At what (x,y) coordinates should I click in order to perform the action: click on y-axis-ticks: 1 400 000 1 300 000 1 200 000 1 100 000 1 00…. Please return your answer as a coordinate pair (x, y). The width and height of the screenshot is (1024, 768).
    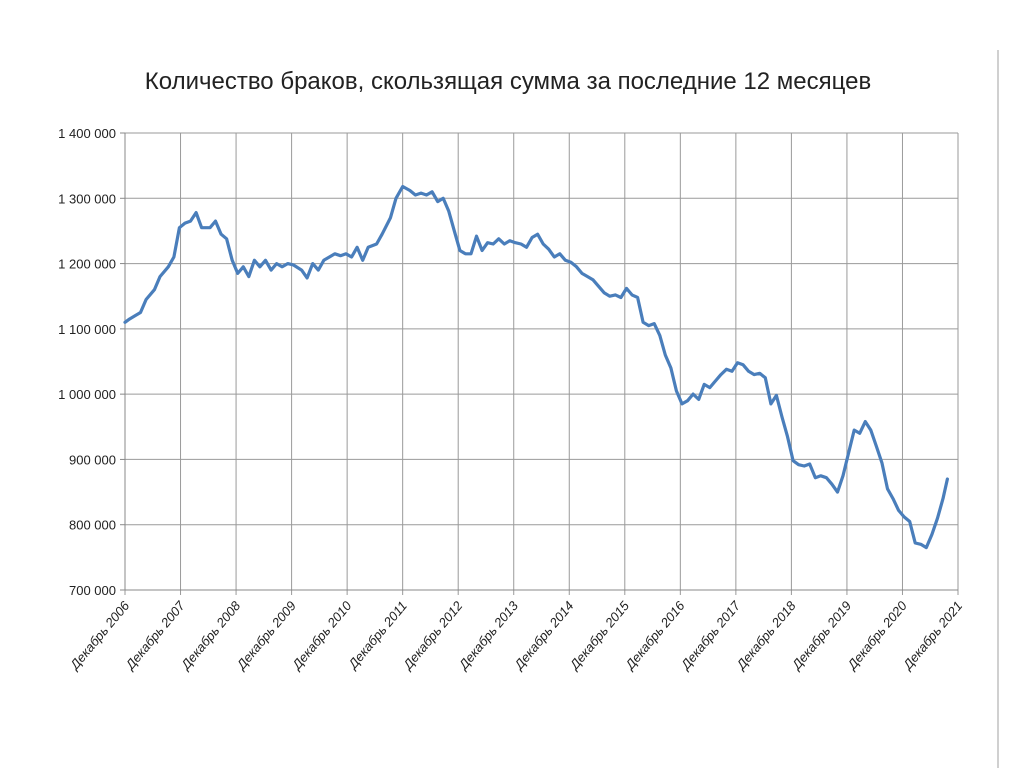
    Looking at the image, I should click on (87, 362).